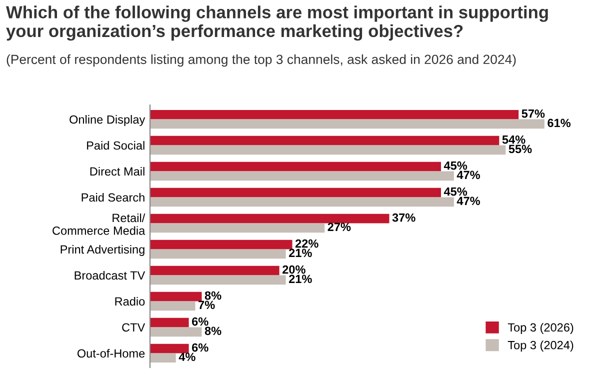 The image size is (600, 375). I want to click on y-tick-label: Print Advertising, so click(102, 250).